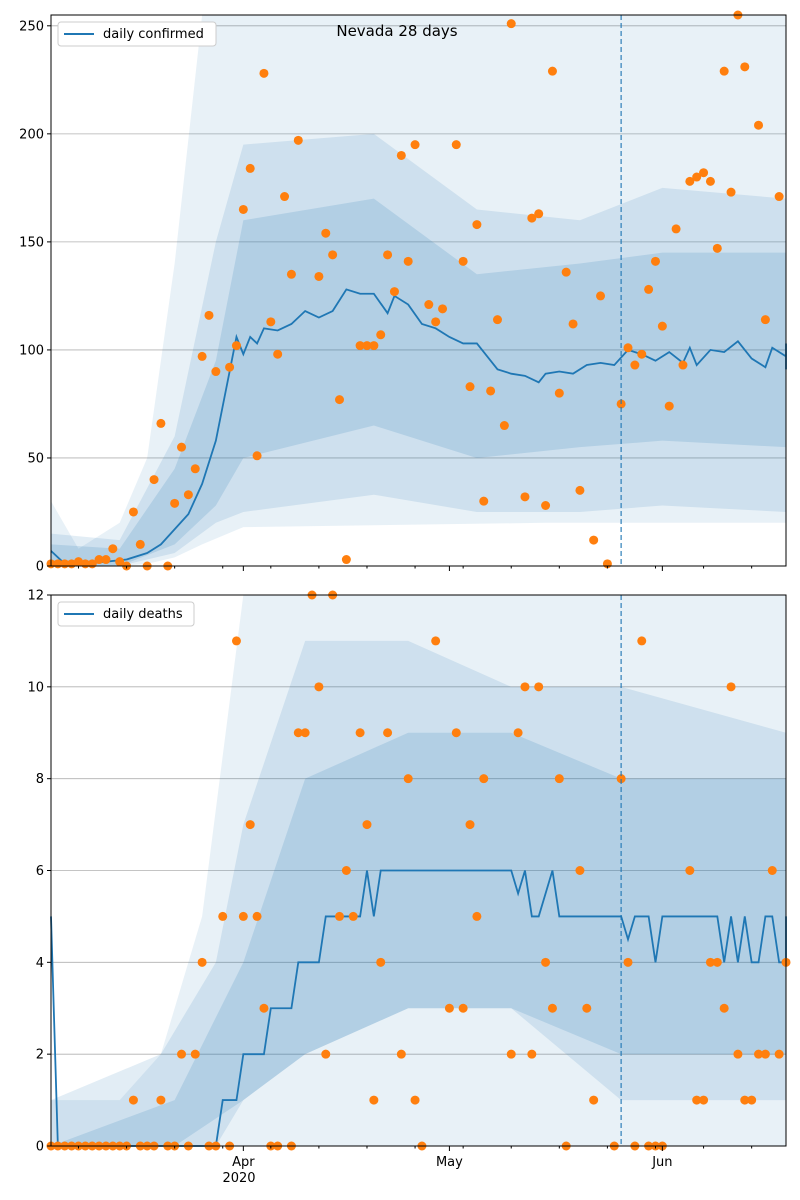 Image resolution: width=800 pixels, height=1200 pixels. I want to click on y-ticks-confirmed: 0 50 100 150 200 250, so click(35, 297).